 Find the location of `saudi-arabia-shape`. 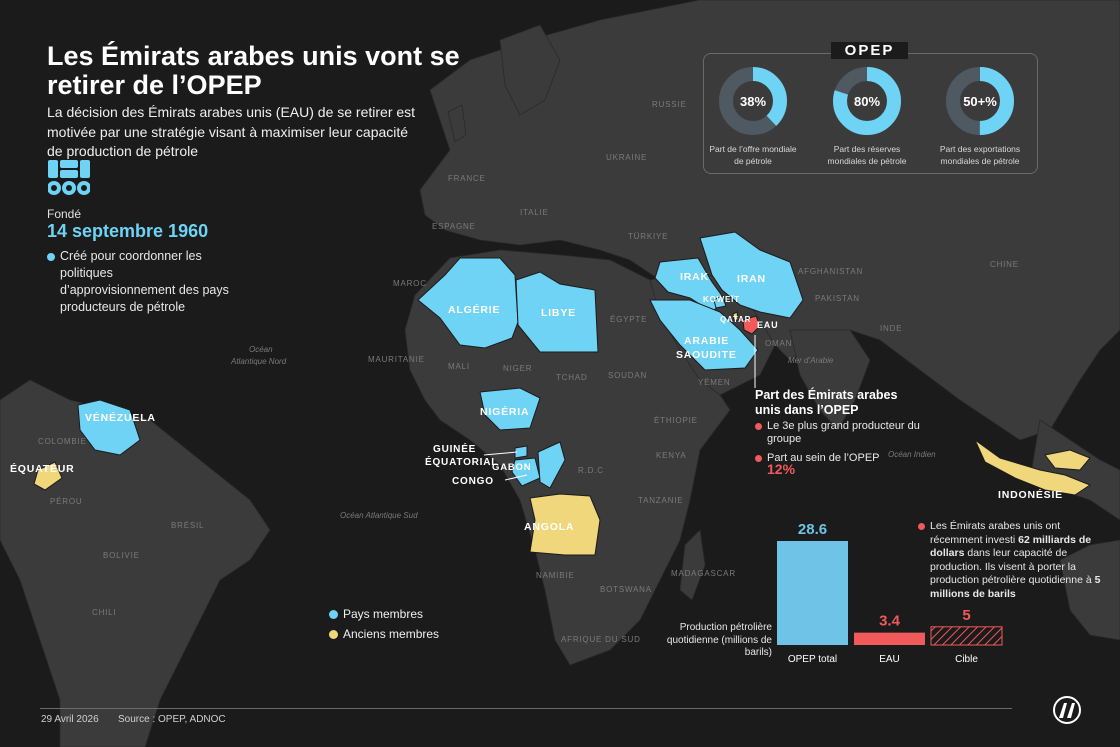

saudi-arabia-shape is located at coordinates (704, 335).